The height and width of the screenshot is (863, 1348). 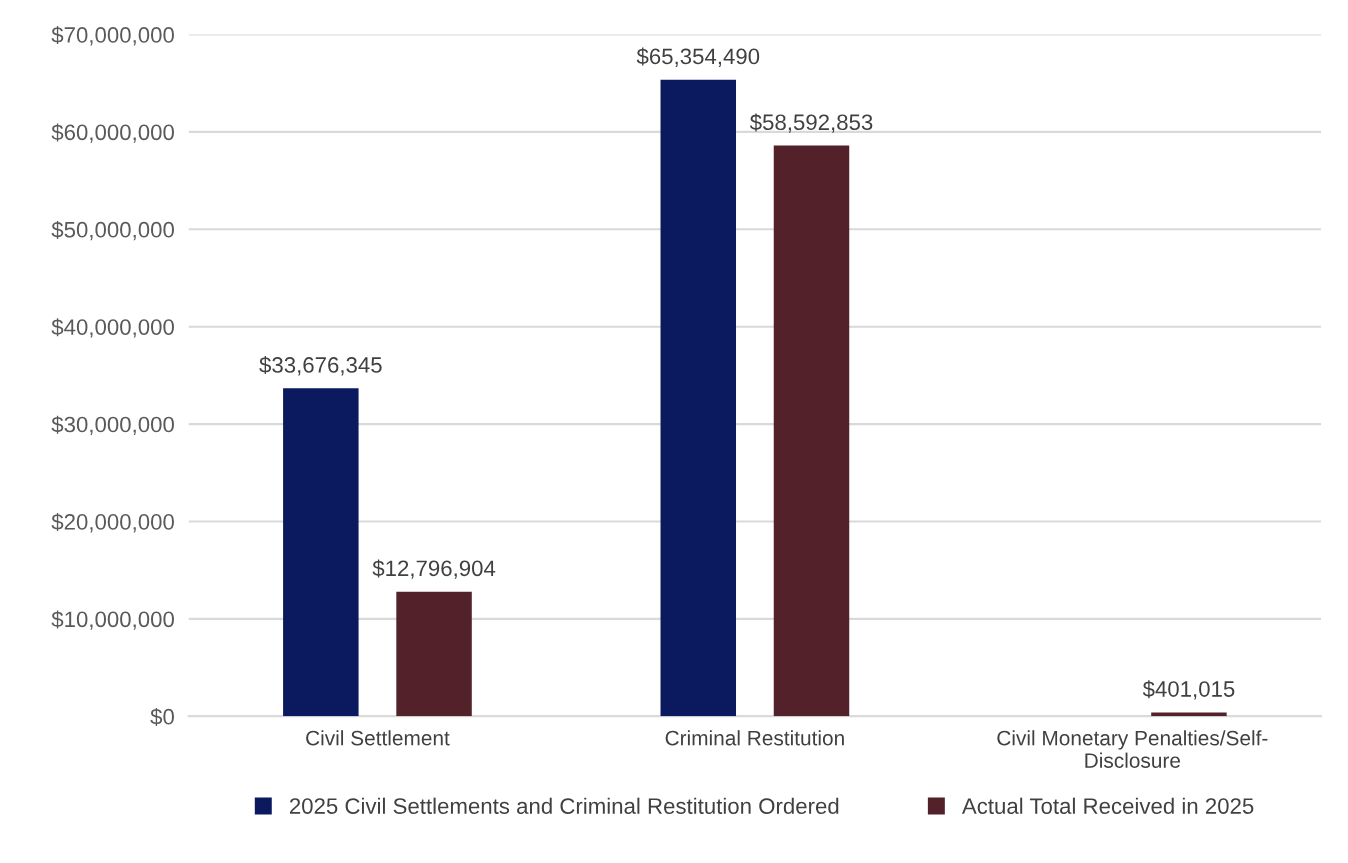 I want to click on legend-label: 2025 Civil Settlements and Criminal Restitution Ordered, so click(x=564, y=805).